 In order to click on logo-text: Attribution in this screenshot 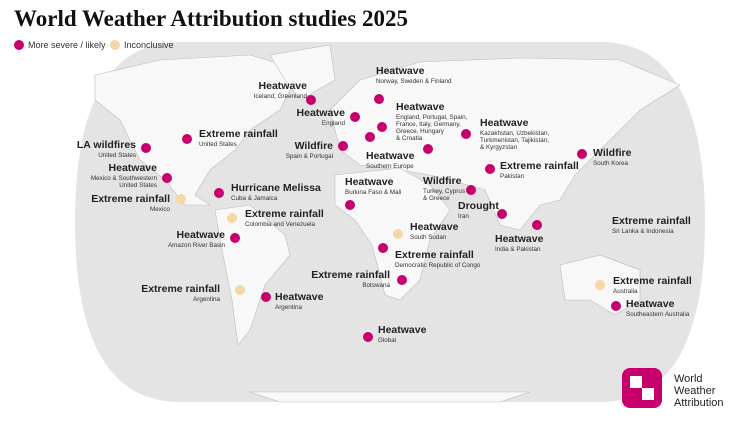, I will do `click(699, 403)`.